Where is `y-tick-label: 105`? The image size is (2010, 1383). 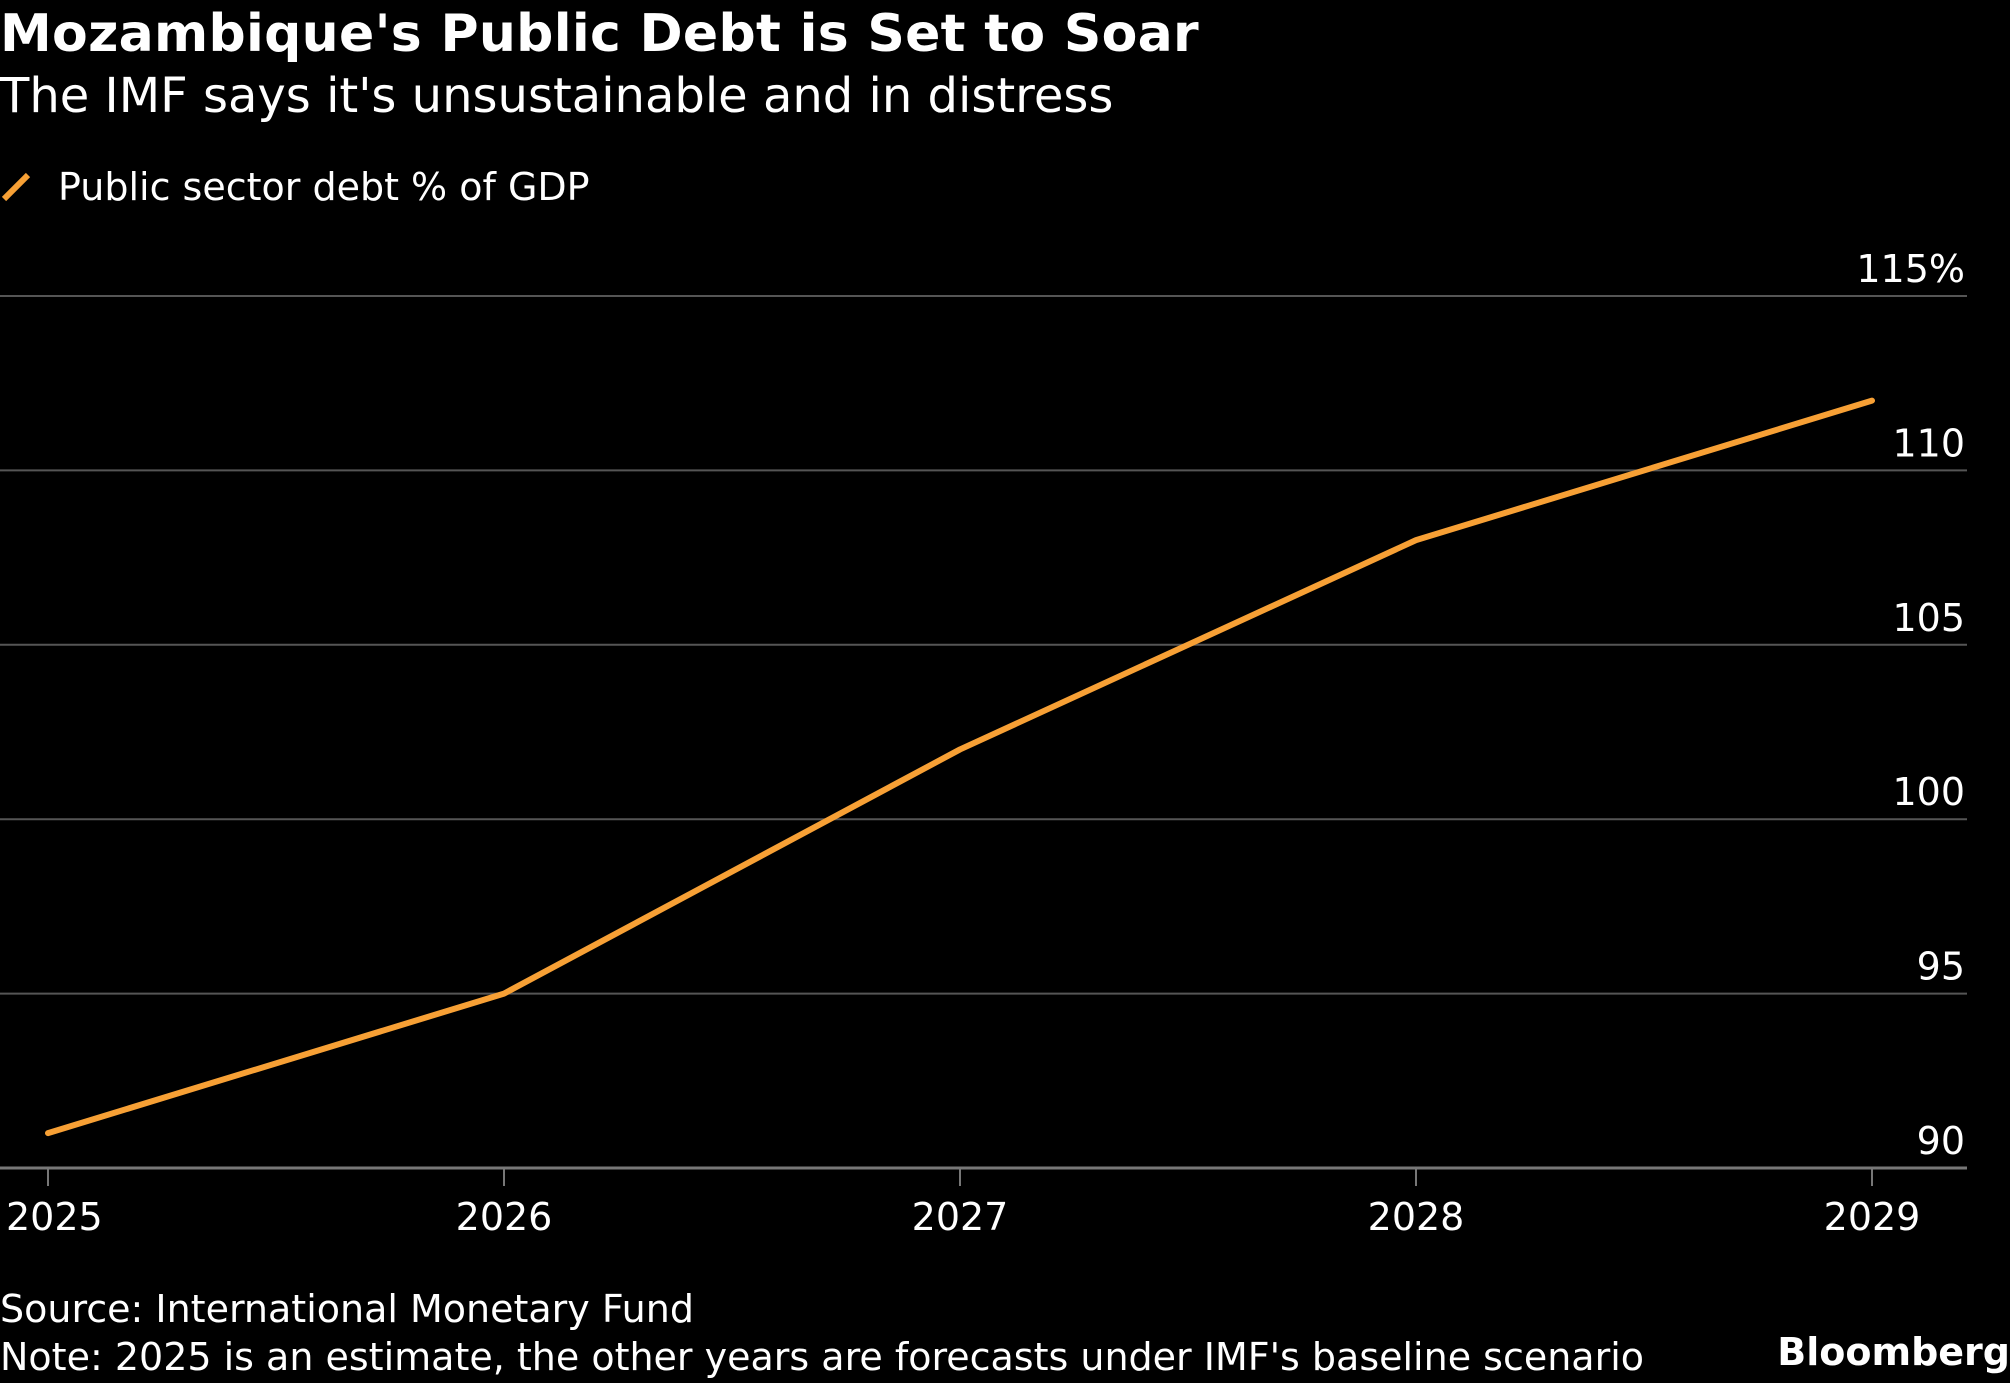
y-tick-label: 105 is located at coordinates (1928, 618).